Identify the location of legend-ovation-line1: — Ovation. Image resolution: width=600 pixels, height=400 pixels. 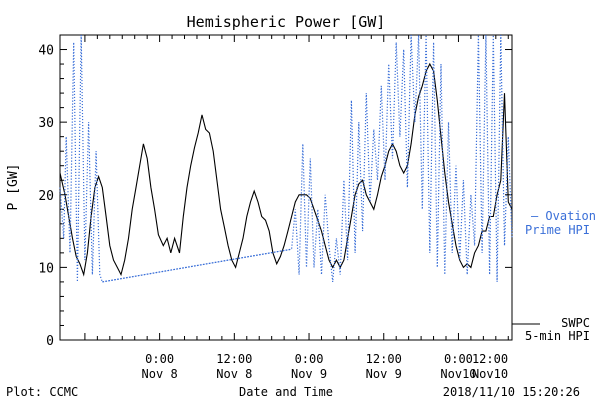
(563, 216).